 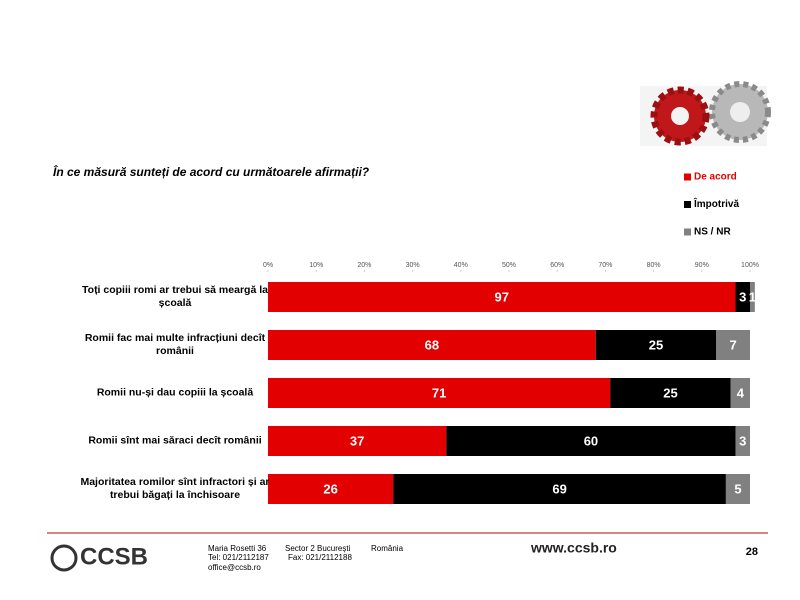 What do you see at coordinates (364, 265) in the screenshot?
I see `x-tick-label: 20%` at bounding box center [364, 265].